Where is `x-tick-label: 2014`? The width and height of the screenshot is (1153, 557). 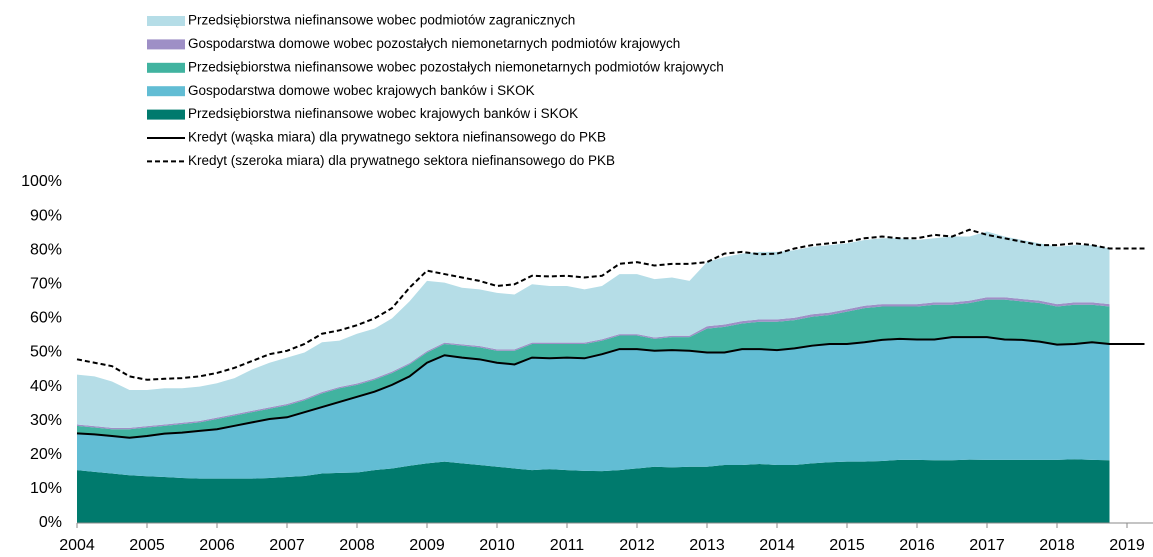
x-tick-label: 2014 is located at coordinates (777, 545).